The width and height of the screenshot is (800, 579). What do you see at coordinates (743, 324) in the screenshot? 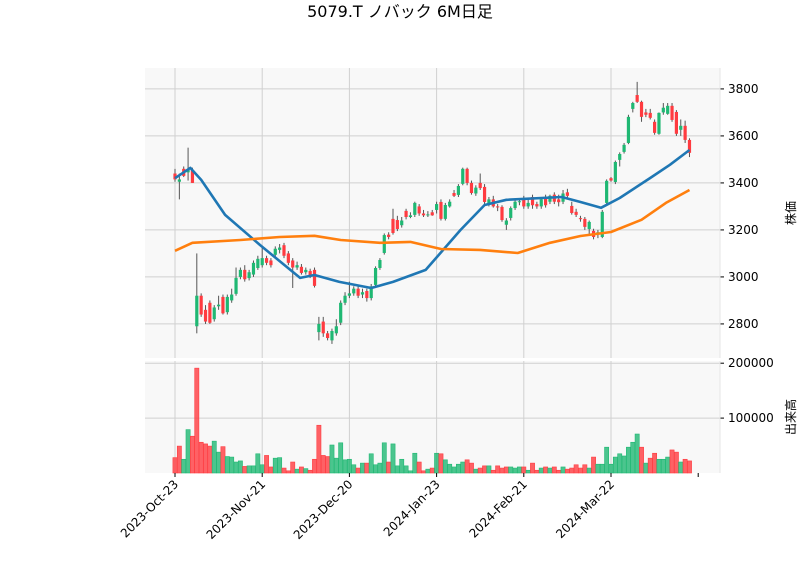
I see `price-tick-label: 2800` at bounding box center [743, 324].